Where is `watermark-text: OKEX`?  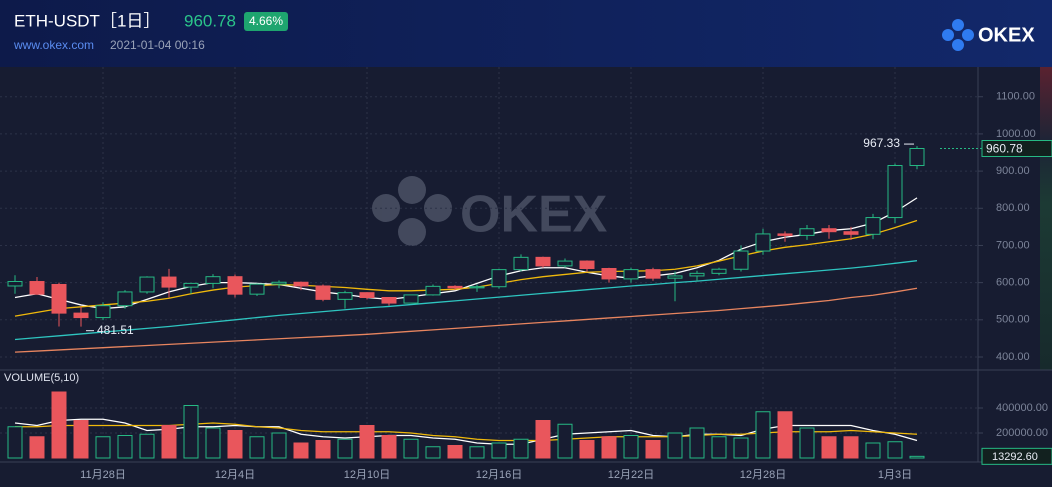 watermark-text: OKEX is located at coordinates (534, 215).